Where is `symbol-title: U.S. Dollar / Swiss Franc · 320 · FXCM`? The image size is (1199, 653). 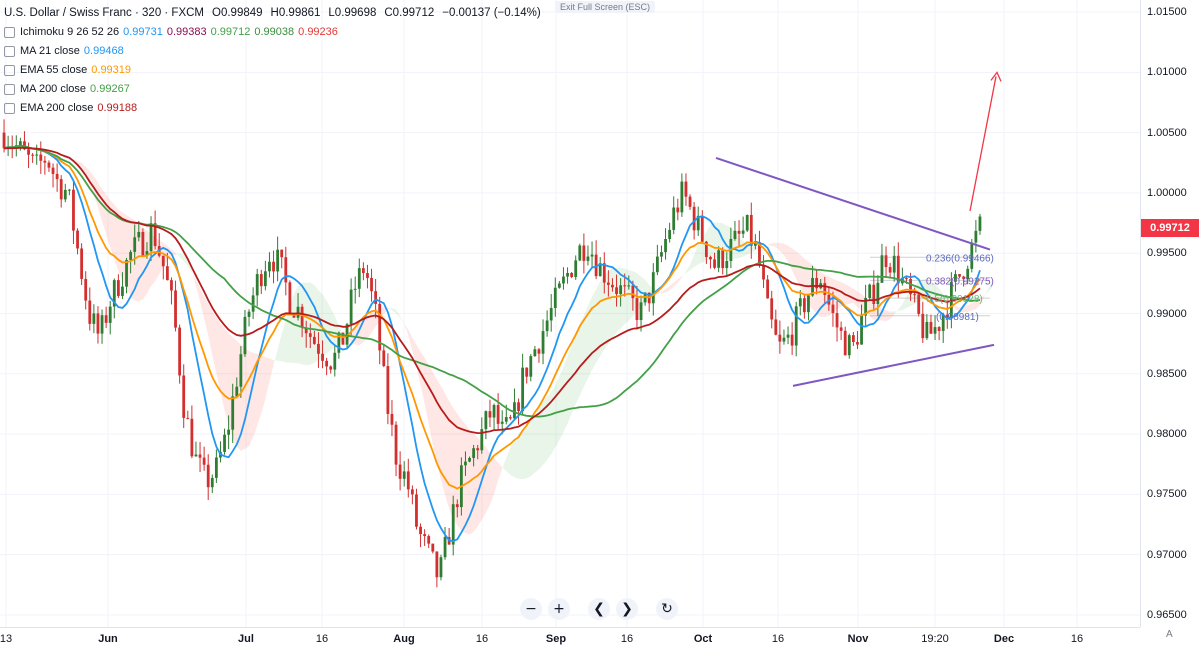 symbol-title: U.S. Dollar / Swiss Franc · 320 · FXCM is located at coordinates (104, 13).